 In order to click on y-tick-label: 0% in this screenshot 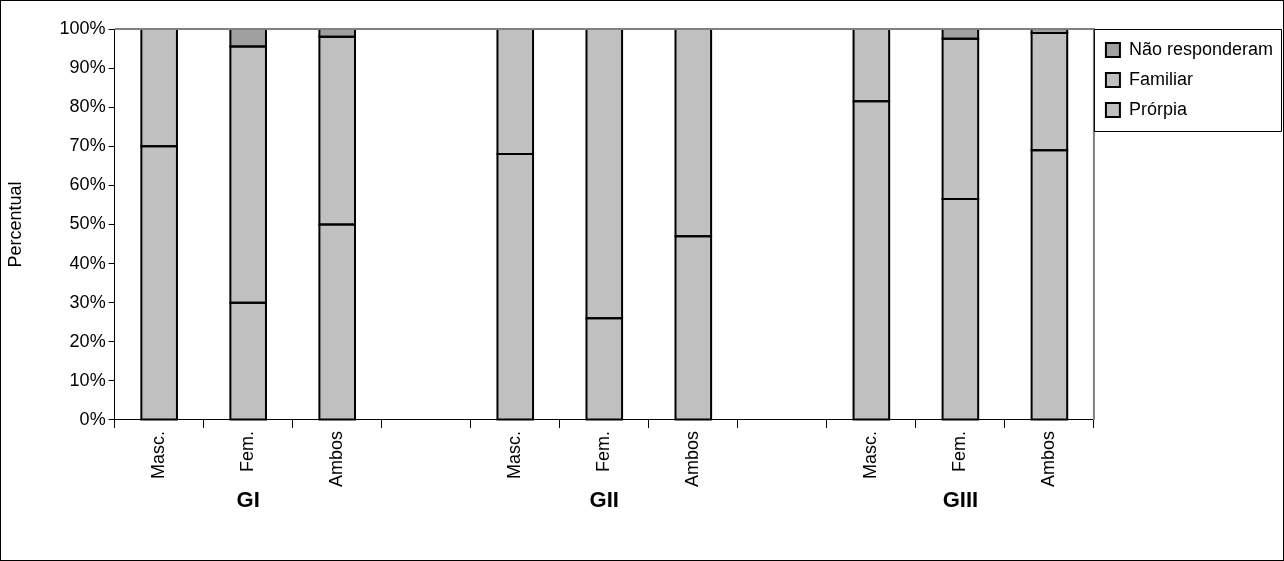, I will do `click(92, 418)`.